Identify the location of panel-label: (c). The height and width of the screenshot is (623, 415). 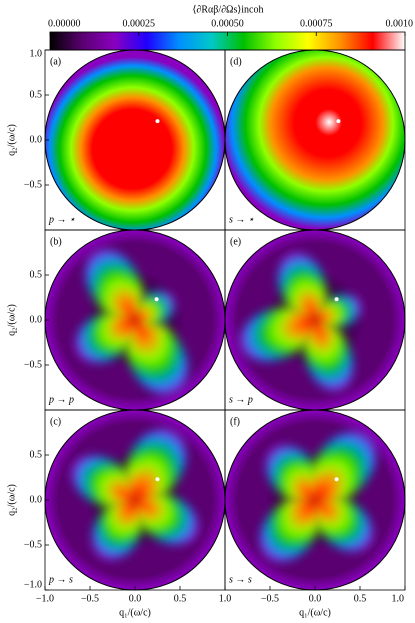
(55, 421).